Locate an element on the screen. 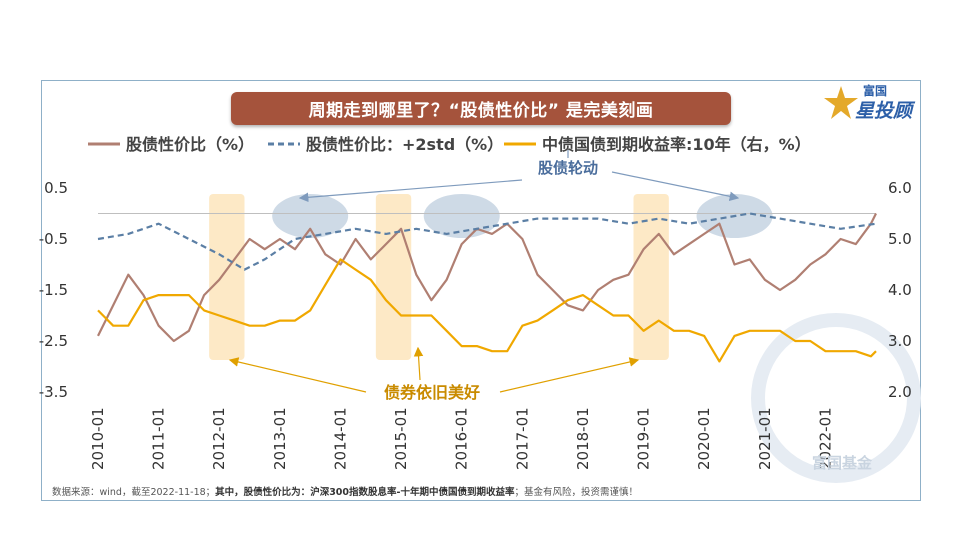 The height and width of the screenshot is (540, 960). brand-logo: 富国 星投顾 is located at coordinates (869, 103).